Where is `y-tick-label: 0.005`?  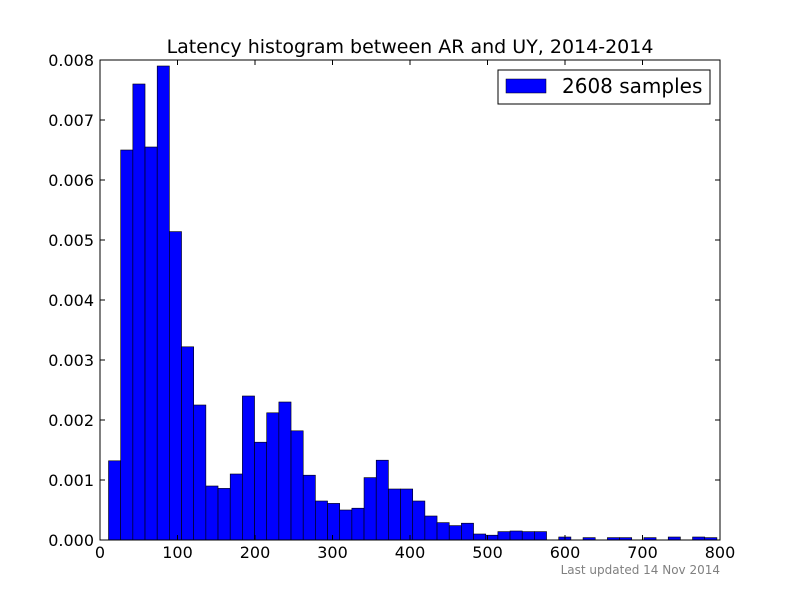 y-tick-label: 0.005 is located at coordinates (71, 240).